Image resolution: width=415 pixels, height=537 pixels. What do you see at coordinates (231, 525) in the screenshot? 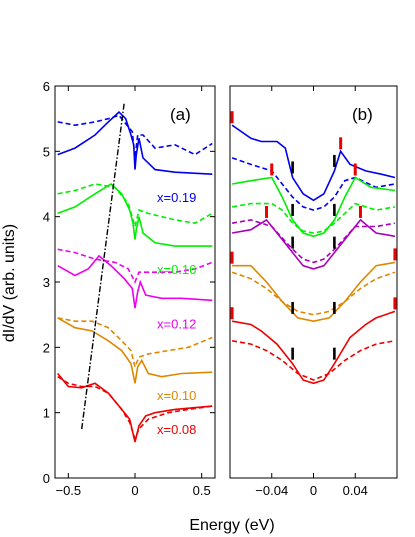
I see `x-axis-label: Energy (eV)` at bounding box center [231, 525].